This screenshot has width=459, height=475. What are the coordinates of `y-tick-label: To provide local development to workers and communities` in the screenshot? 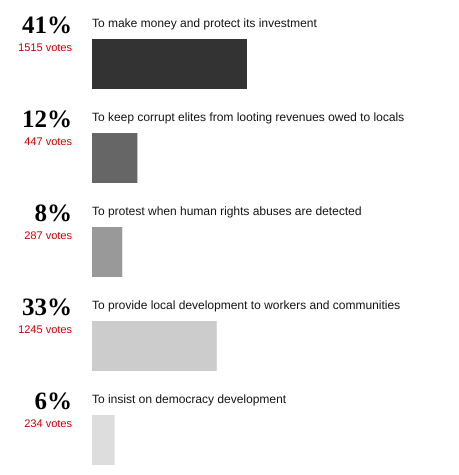 It's located at (246, 305).